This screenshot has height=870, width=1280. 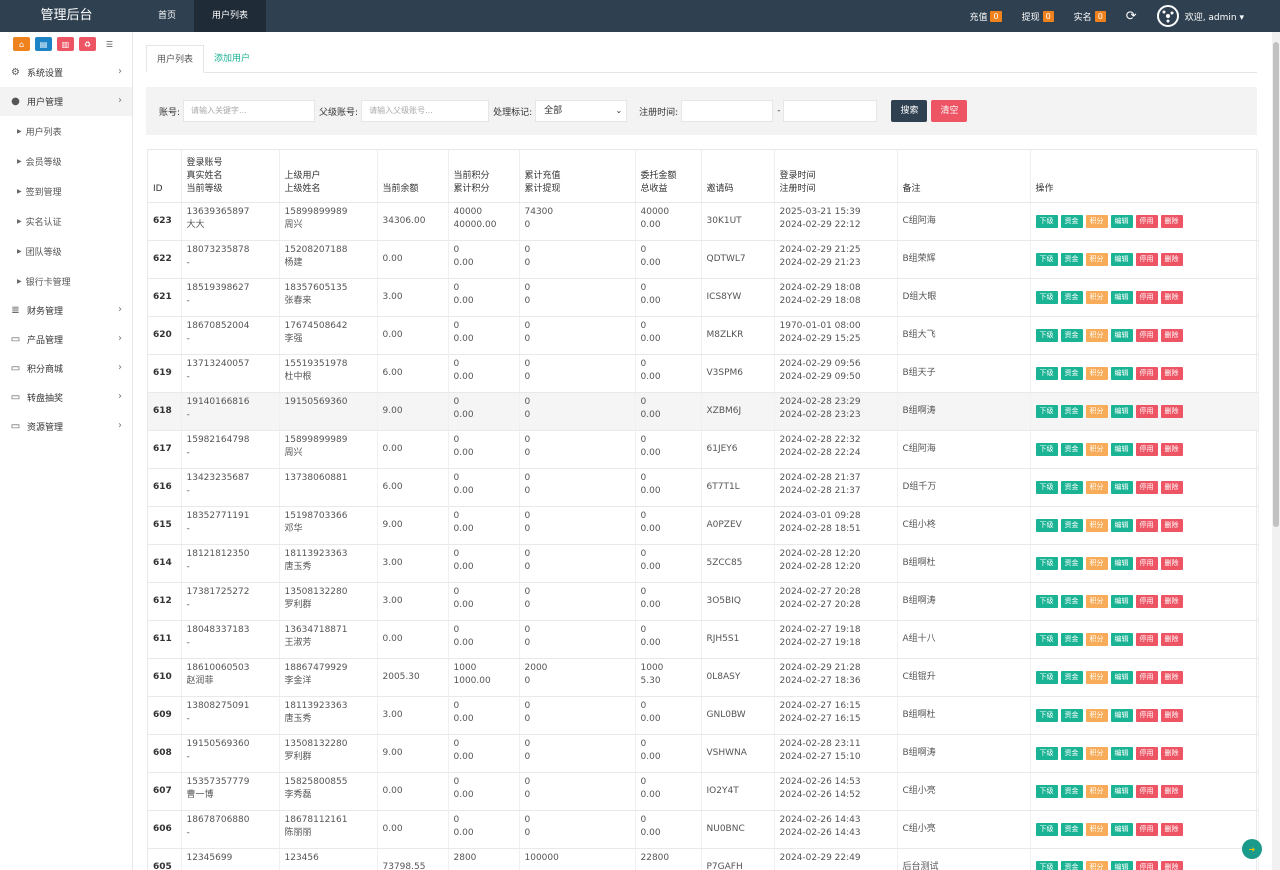 I want to click on clear-button: 清空, so click(x=949, y=111).